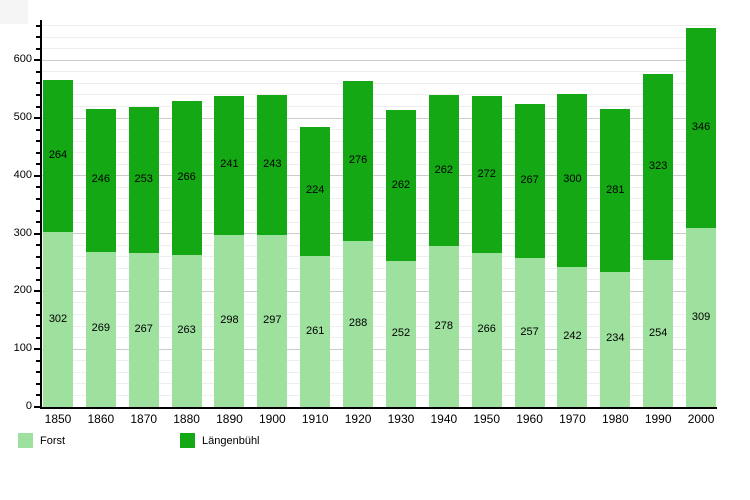 The width and height of the screenshot is (750, 500). I want to click on bar-value-label: 302, so click(58, 318).